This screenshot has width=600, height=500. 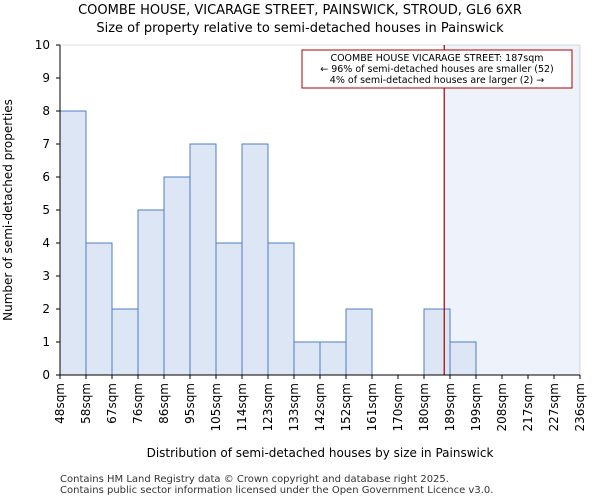 What do you see at coordinates (320, 407) in the screenshot?
I see `x-tick-label: 142sqm` at bounding box center [320, 407].